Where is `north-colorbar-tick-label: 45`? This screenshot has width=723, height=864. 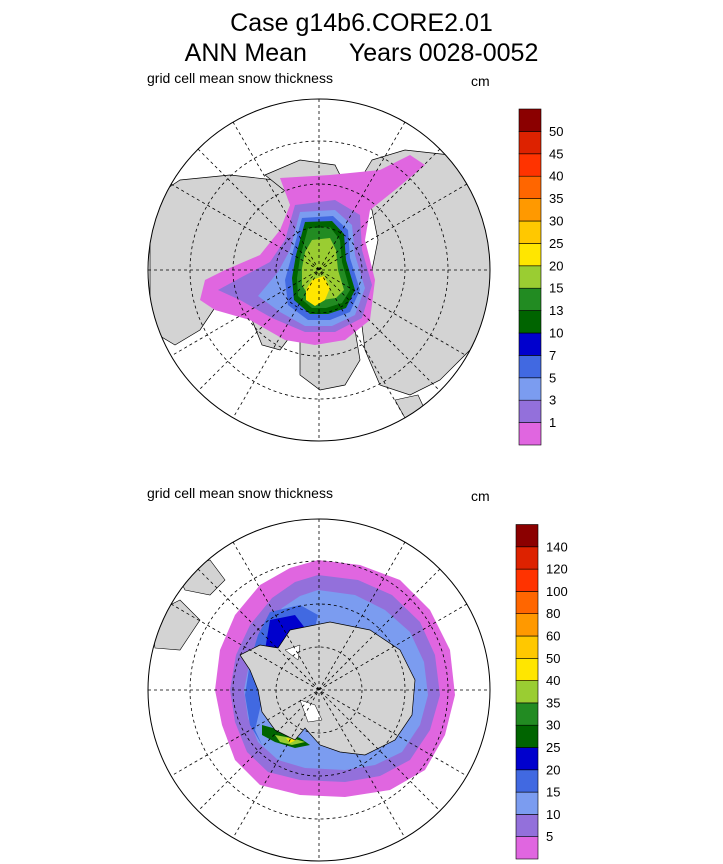 north-colorbar-tick-label: 45 is located at coordinates (556, 153).